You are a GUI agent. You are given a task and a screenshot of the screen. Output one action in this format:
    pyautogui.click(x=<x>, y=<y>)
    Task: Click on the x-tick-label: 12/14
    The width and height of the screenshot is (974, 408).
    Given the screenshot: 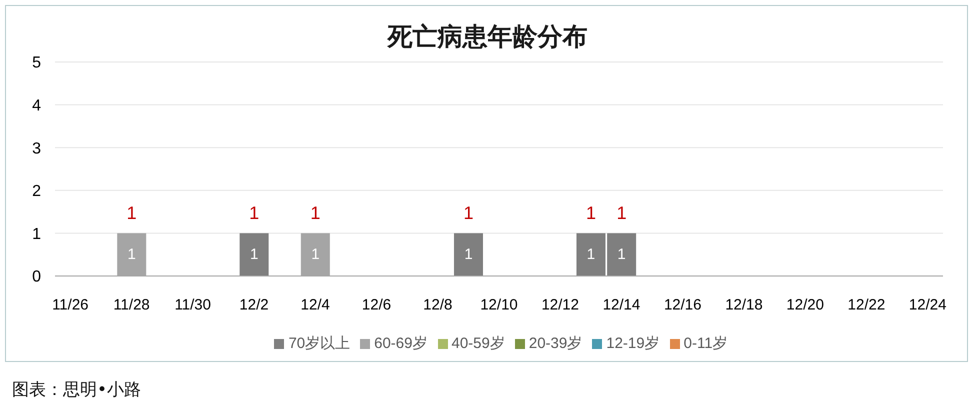 What is the action you would take?
    pyautogui.click(x=621, y=305)
    